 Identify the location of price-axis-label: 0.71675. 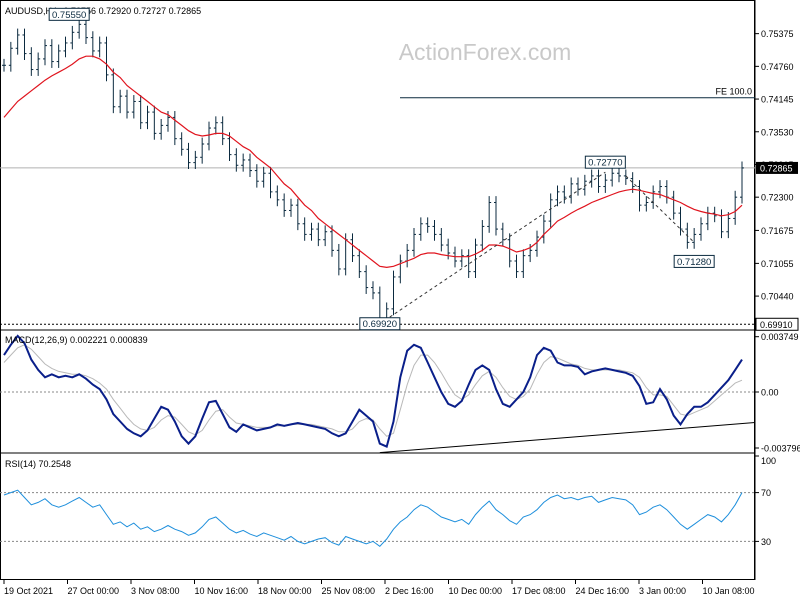
(777, 231).